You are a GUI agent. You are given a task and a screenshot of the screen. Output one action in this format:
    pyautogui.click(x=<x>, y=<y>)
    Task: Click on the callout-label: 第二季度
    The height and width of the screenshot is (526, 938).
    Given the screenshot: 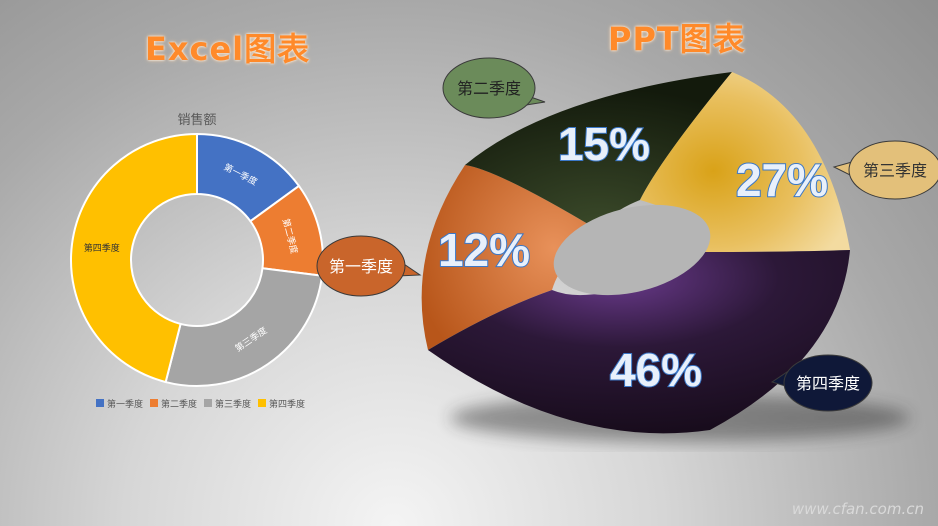 What is the action you would take?
    pyautogui.click(x=489, y=88)
    